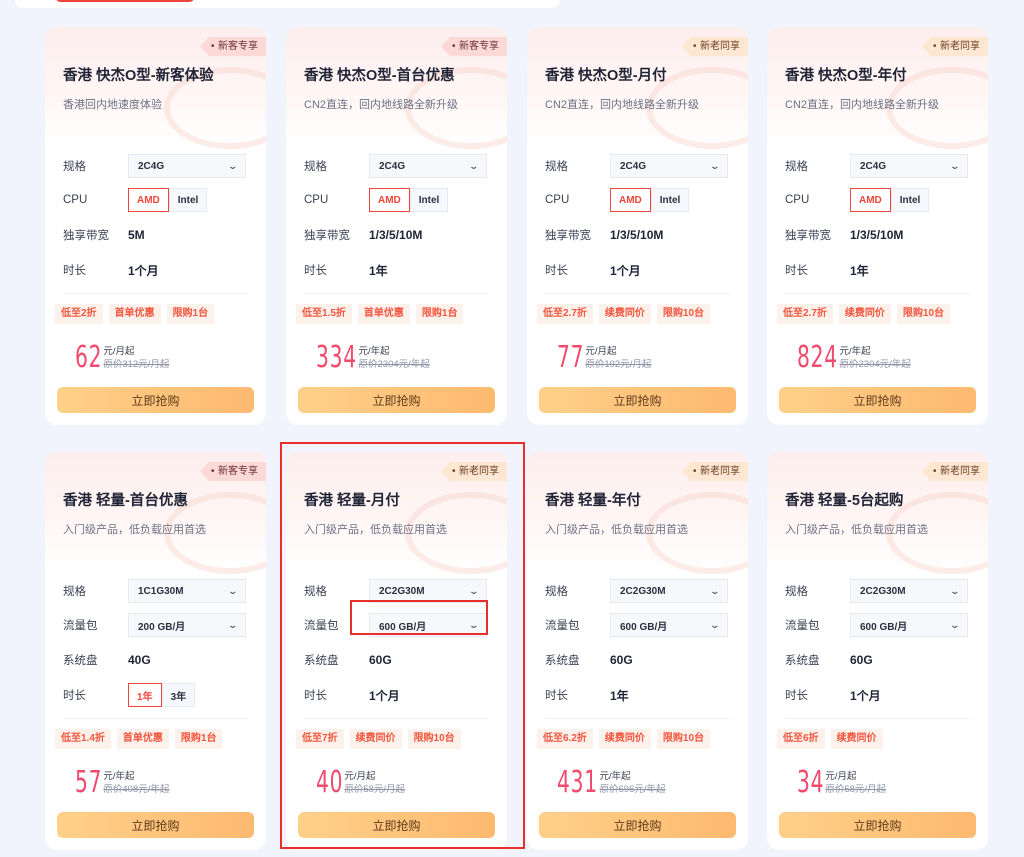 The image size is (1024, 857). What do you see at coordinates (396, 270) in the screenshot?
I see `spec-row: 时长 1年` at bounding box center [396, 270].